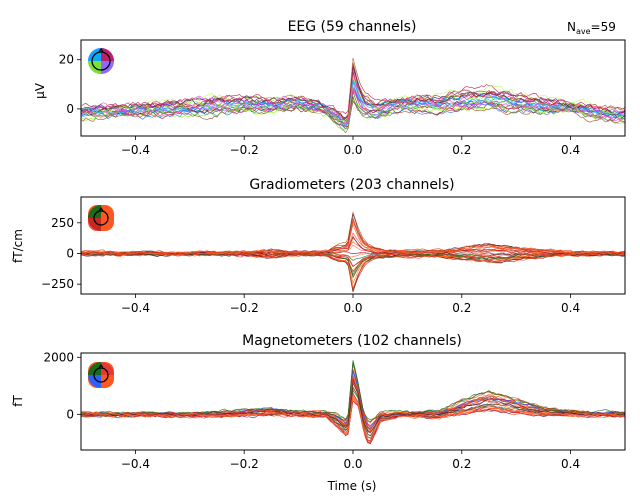  Describe the element at coordinates (18, 246) in the screenshot. I see `y-axis-label: fT/cm` at that location.